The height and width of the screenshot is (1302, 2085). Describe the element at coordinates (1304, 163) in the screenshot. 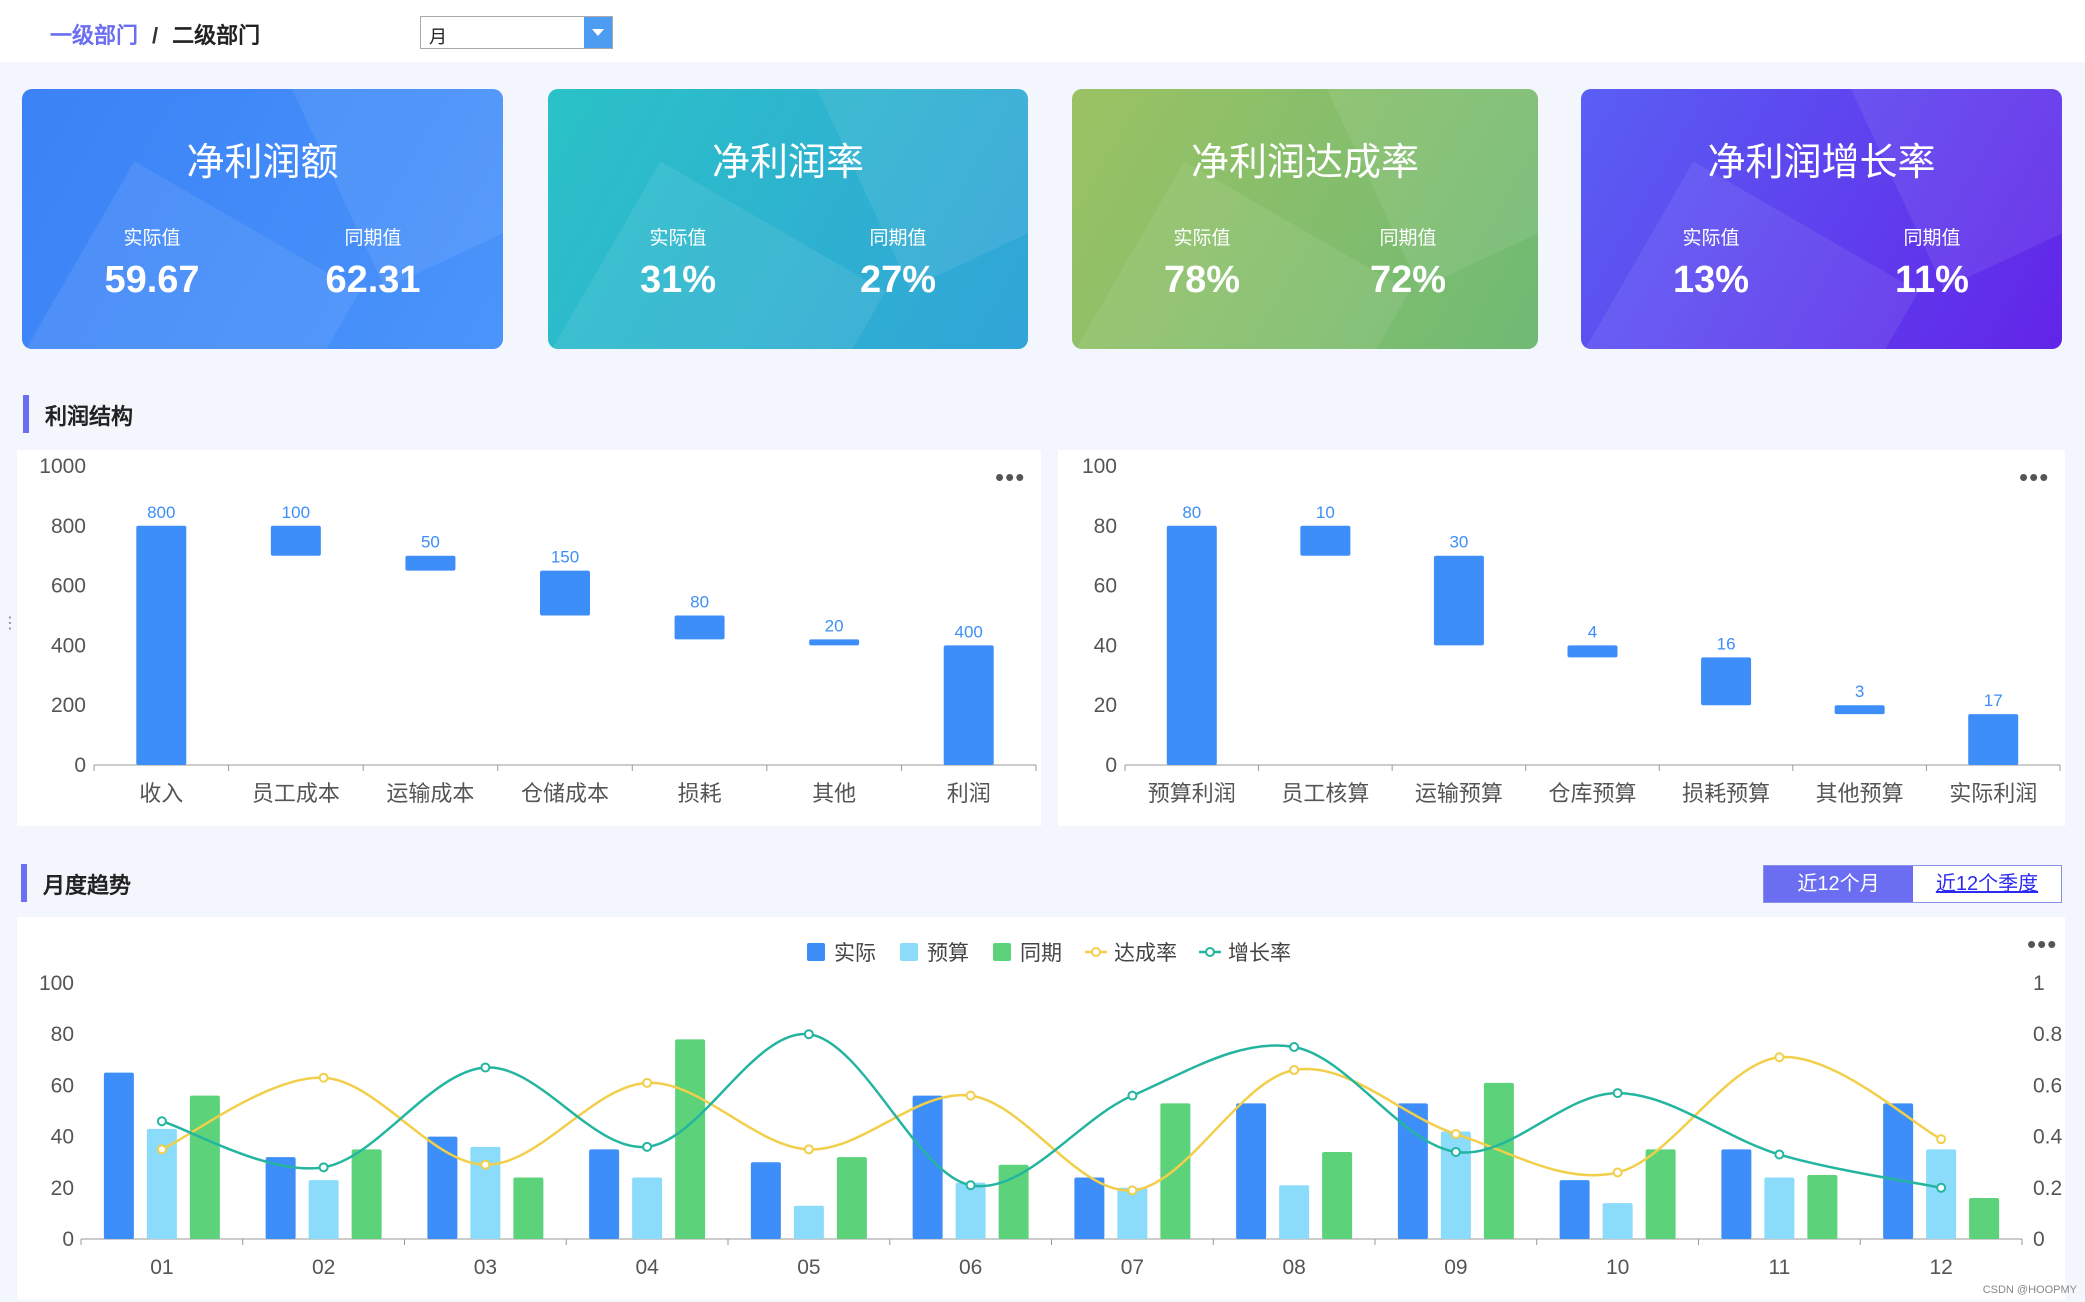

I see `kpi-title: 净利润达成率` at that location.